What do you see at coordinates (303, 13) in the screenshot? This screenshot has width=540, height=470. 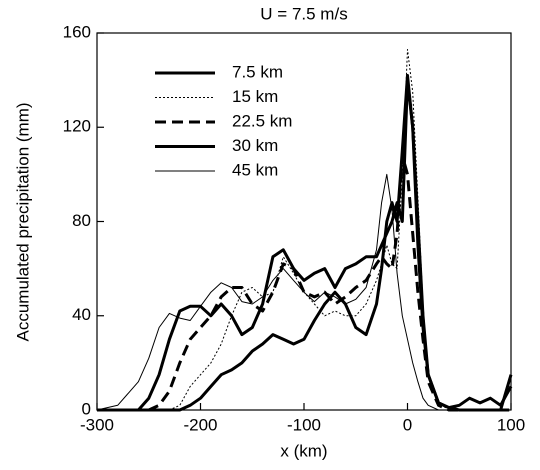 I see `chart-title: U = 7.5 m/s` at bounding box center [303, 13].